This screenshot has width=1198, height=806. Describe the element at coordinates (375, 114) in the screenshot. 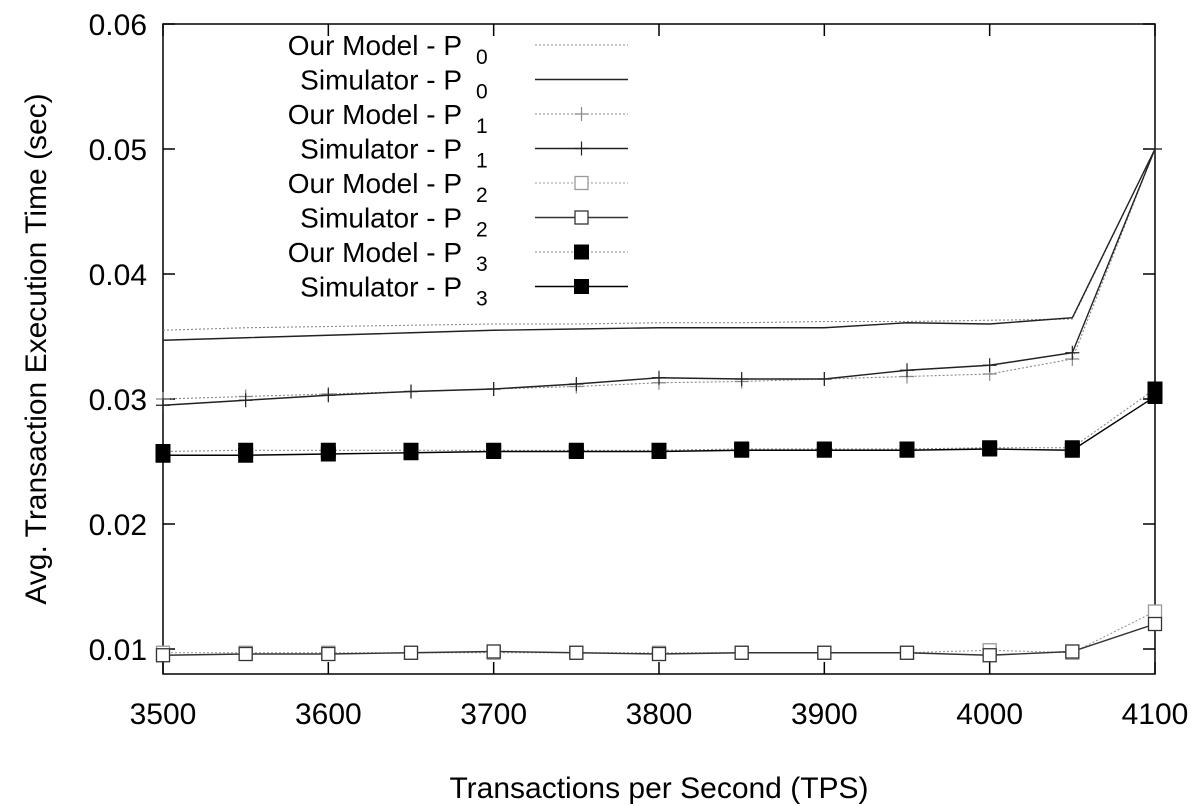

I see `legend-label-2: Our Model - P` at that location.